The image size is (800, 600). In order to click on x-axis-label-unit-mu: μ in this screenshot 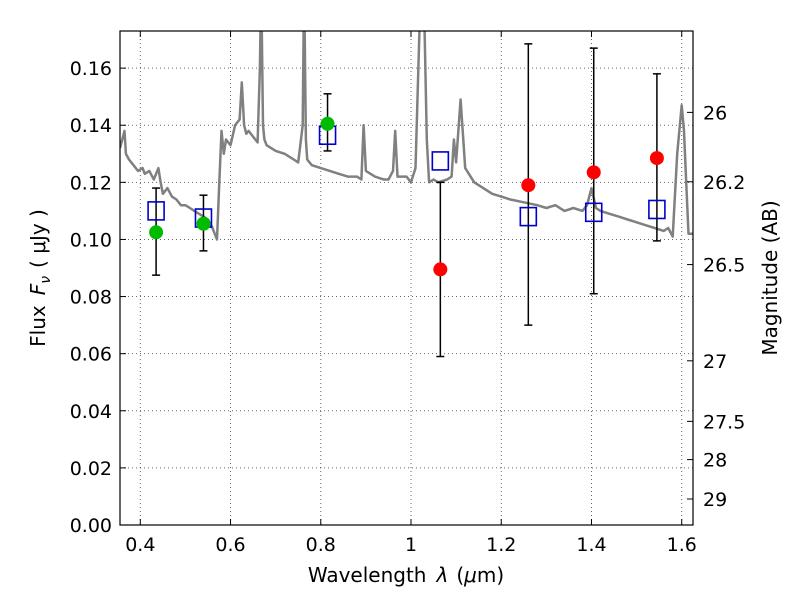, I will do `click(470, 575)`.